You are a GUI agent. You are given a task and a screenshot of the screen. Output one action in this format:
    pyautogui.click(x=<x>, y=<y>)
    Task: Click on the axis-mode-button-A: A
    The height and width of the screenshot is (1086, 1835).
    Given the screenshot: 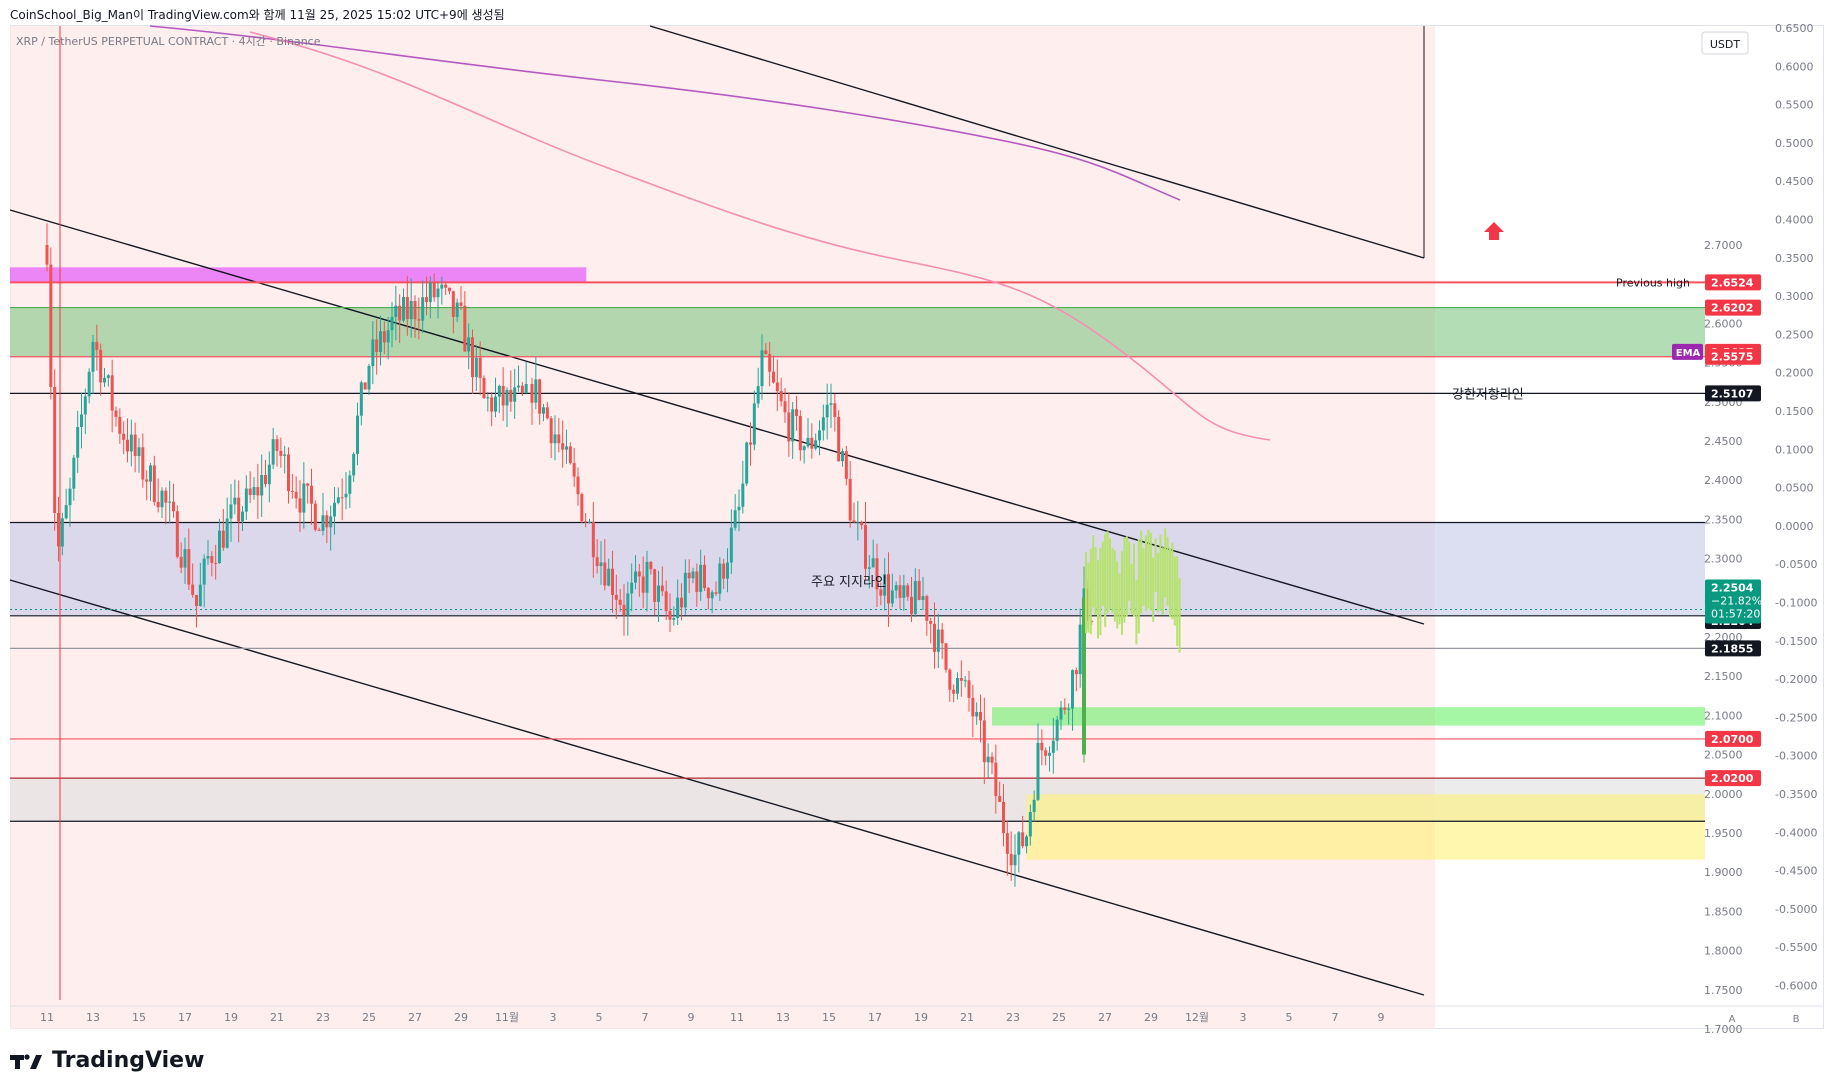 What is the action you would take?
    pyautogui.click(x=1732, y=1019)
    